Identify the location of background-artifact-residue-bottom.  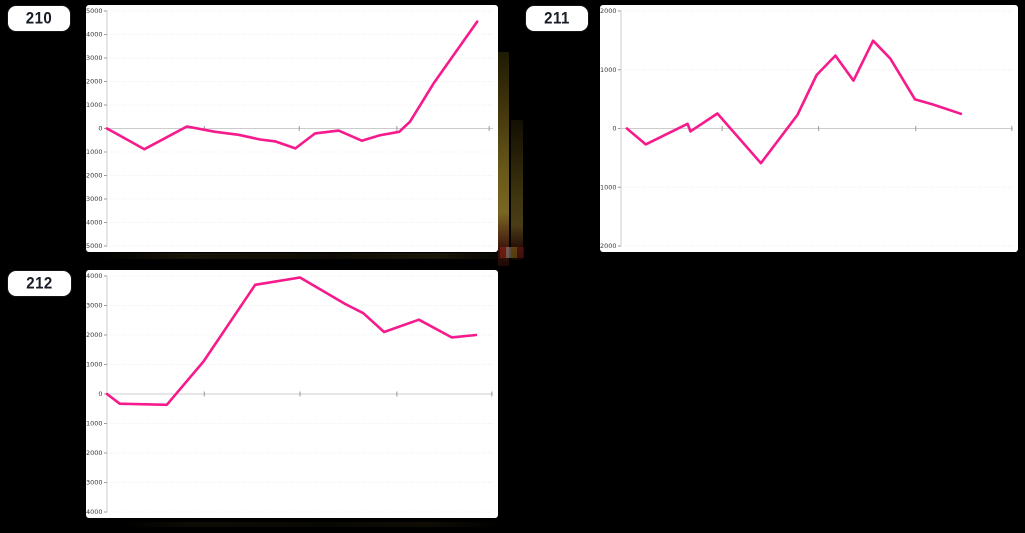
(310, 524).